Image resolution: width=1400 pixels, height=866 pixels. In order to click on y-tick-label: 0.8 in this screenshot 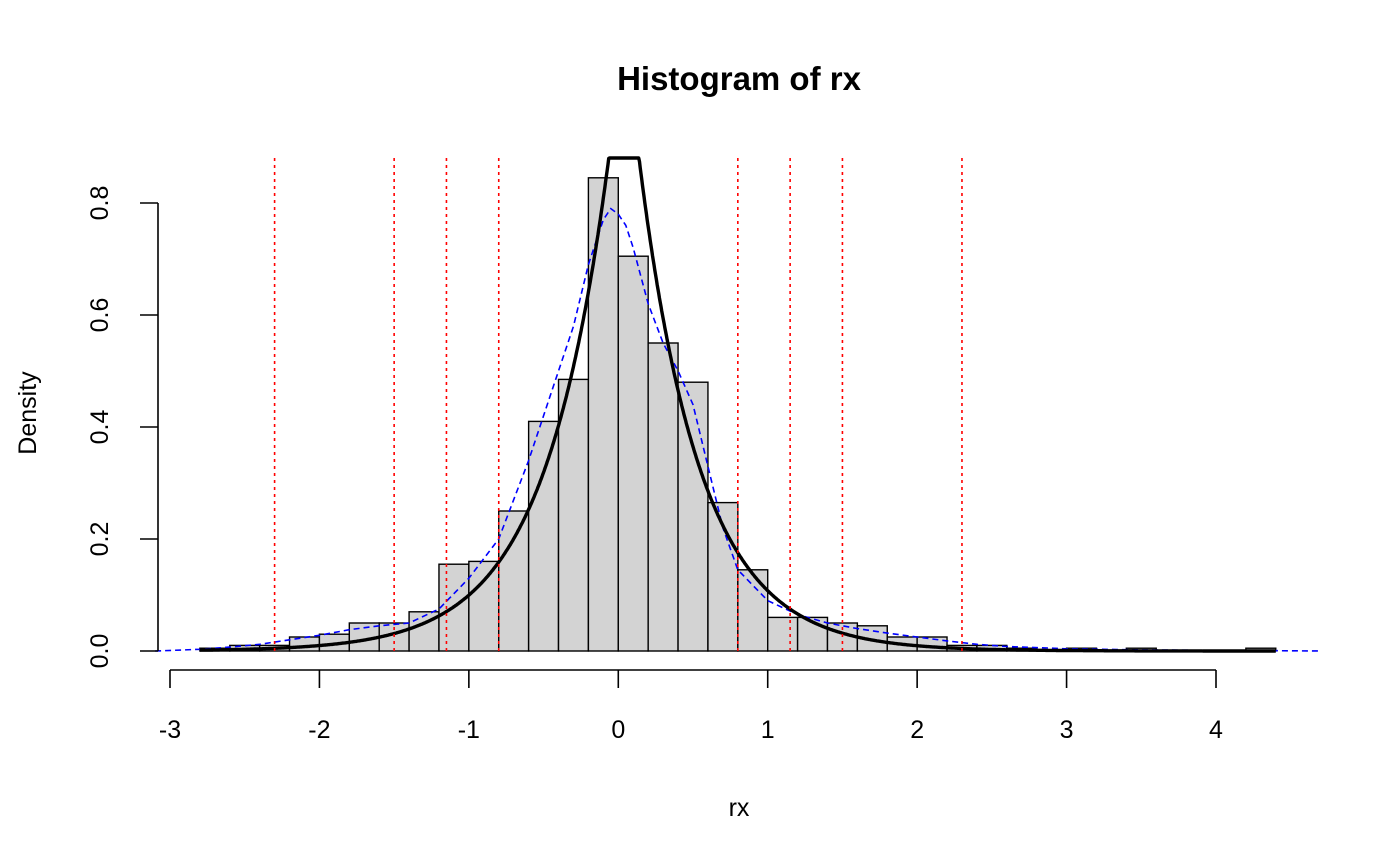, I will do `click(100, 203)`.